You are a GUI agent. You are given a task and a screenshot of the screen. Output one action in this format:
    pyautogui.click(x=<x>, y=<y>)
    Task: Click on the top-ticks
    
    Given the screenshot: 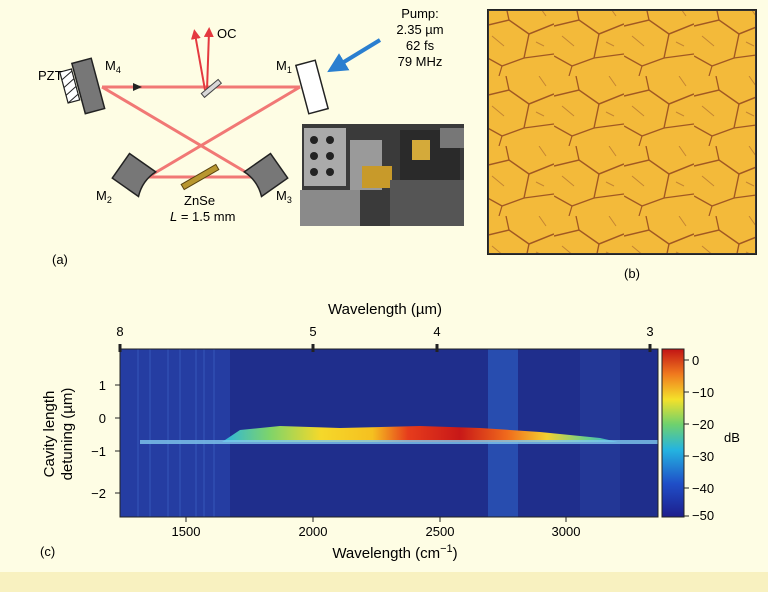 What is the action you would take?
    pyautogui.click(x=385, y=348)
    